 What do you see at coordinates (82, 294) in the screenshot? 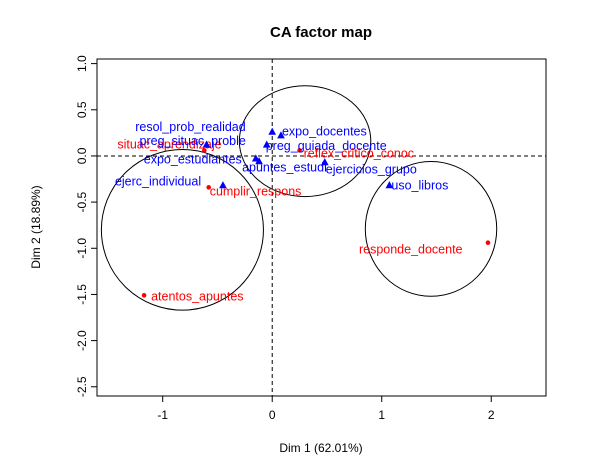
I see `y-tick-label: -1.5` at bounding box center [82, 294].